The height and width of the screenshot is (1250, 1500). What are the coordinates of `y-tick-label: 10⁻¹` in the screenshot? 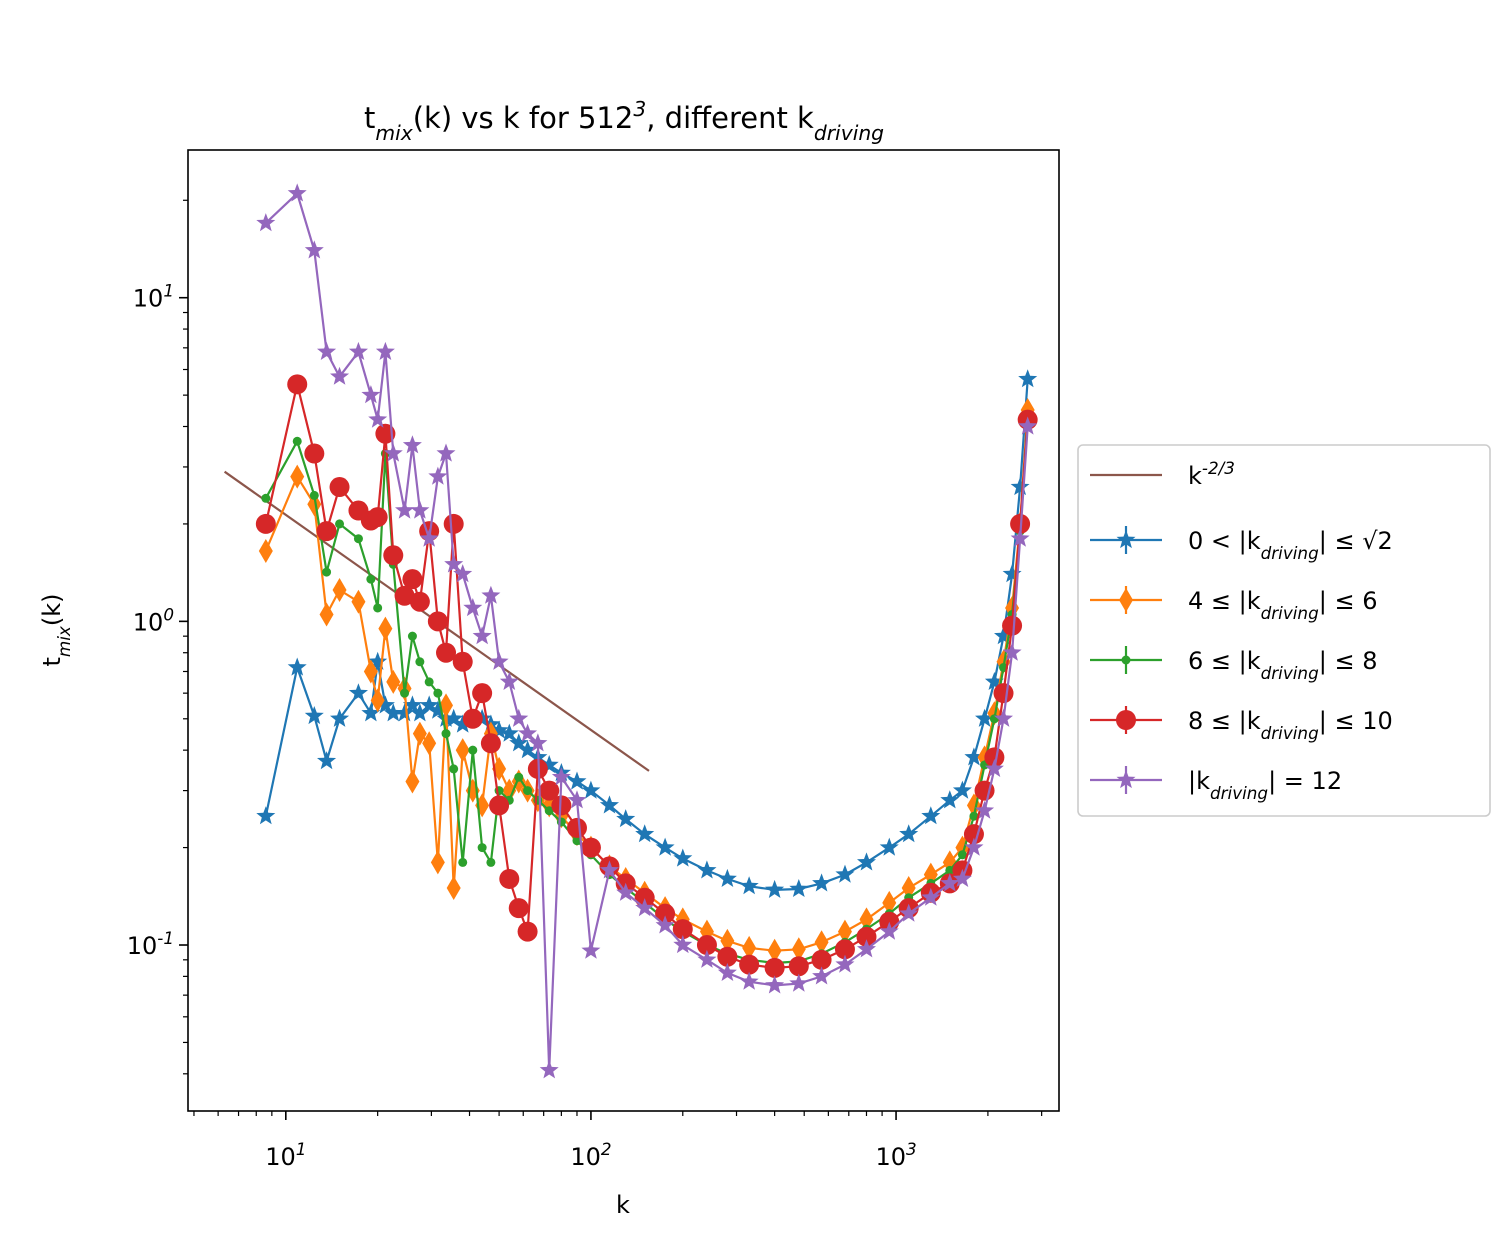 It's located at (150, 944).